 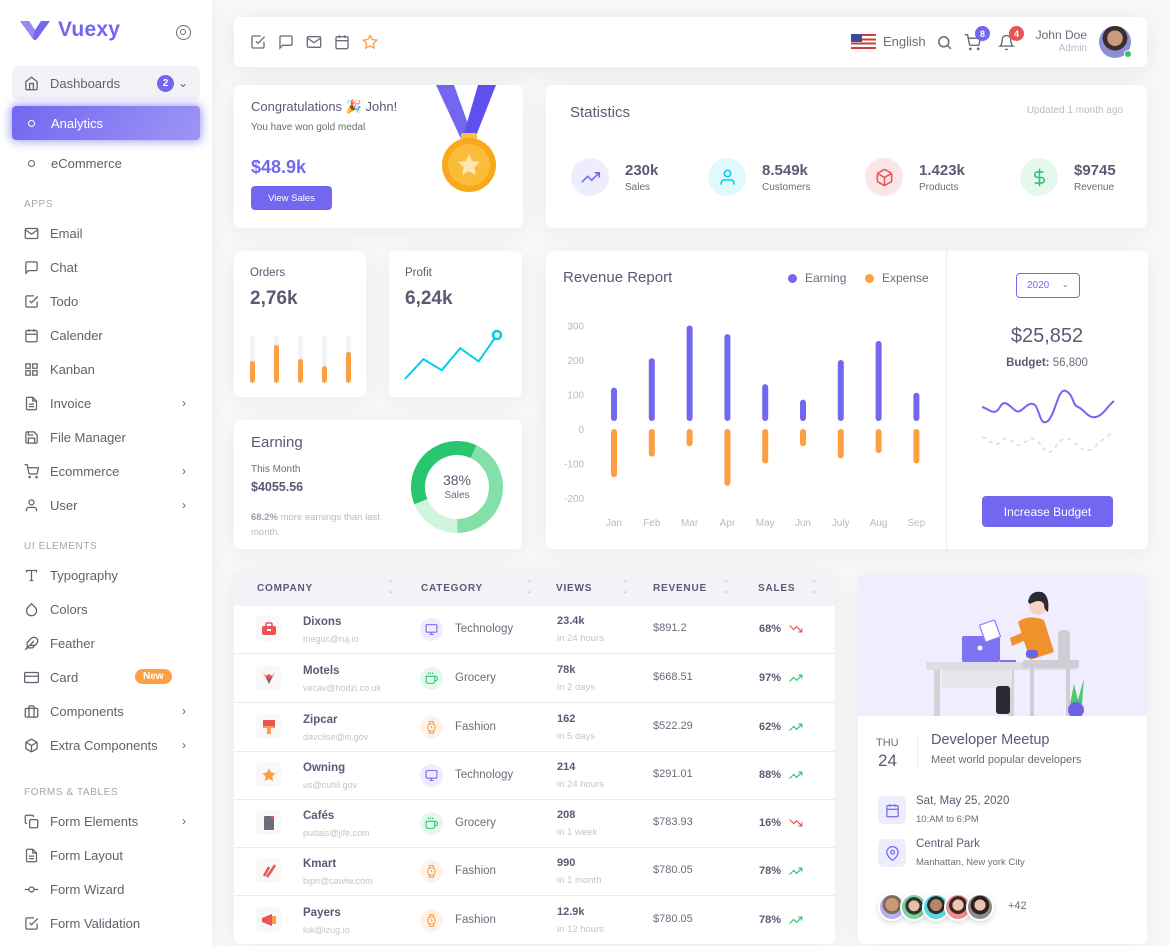 What do you see at coordinates (264, 517) in the screenshot?
I see `earning-note-percent: 68.2%` at bounding box center [264, 517].